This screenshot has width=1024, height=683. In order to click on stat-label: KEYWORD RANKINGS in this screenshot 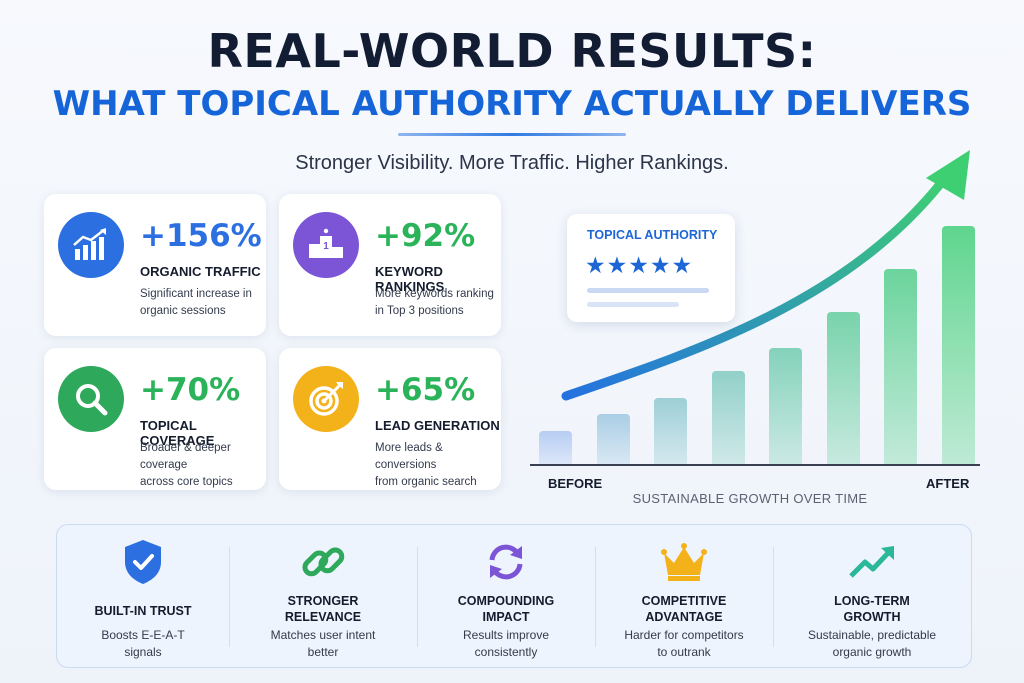, I will do `click(410, 279)`.